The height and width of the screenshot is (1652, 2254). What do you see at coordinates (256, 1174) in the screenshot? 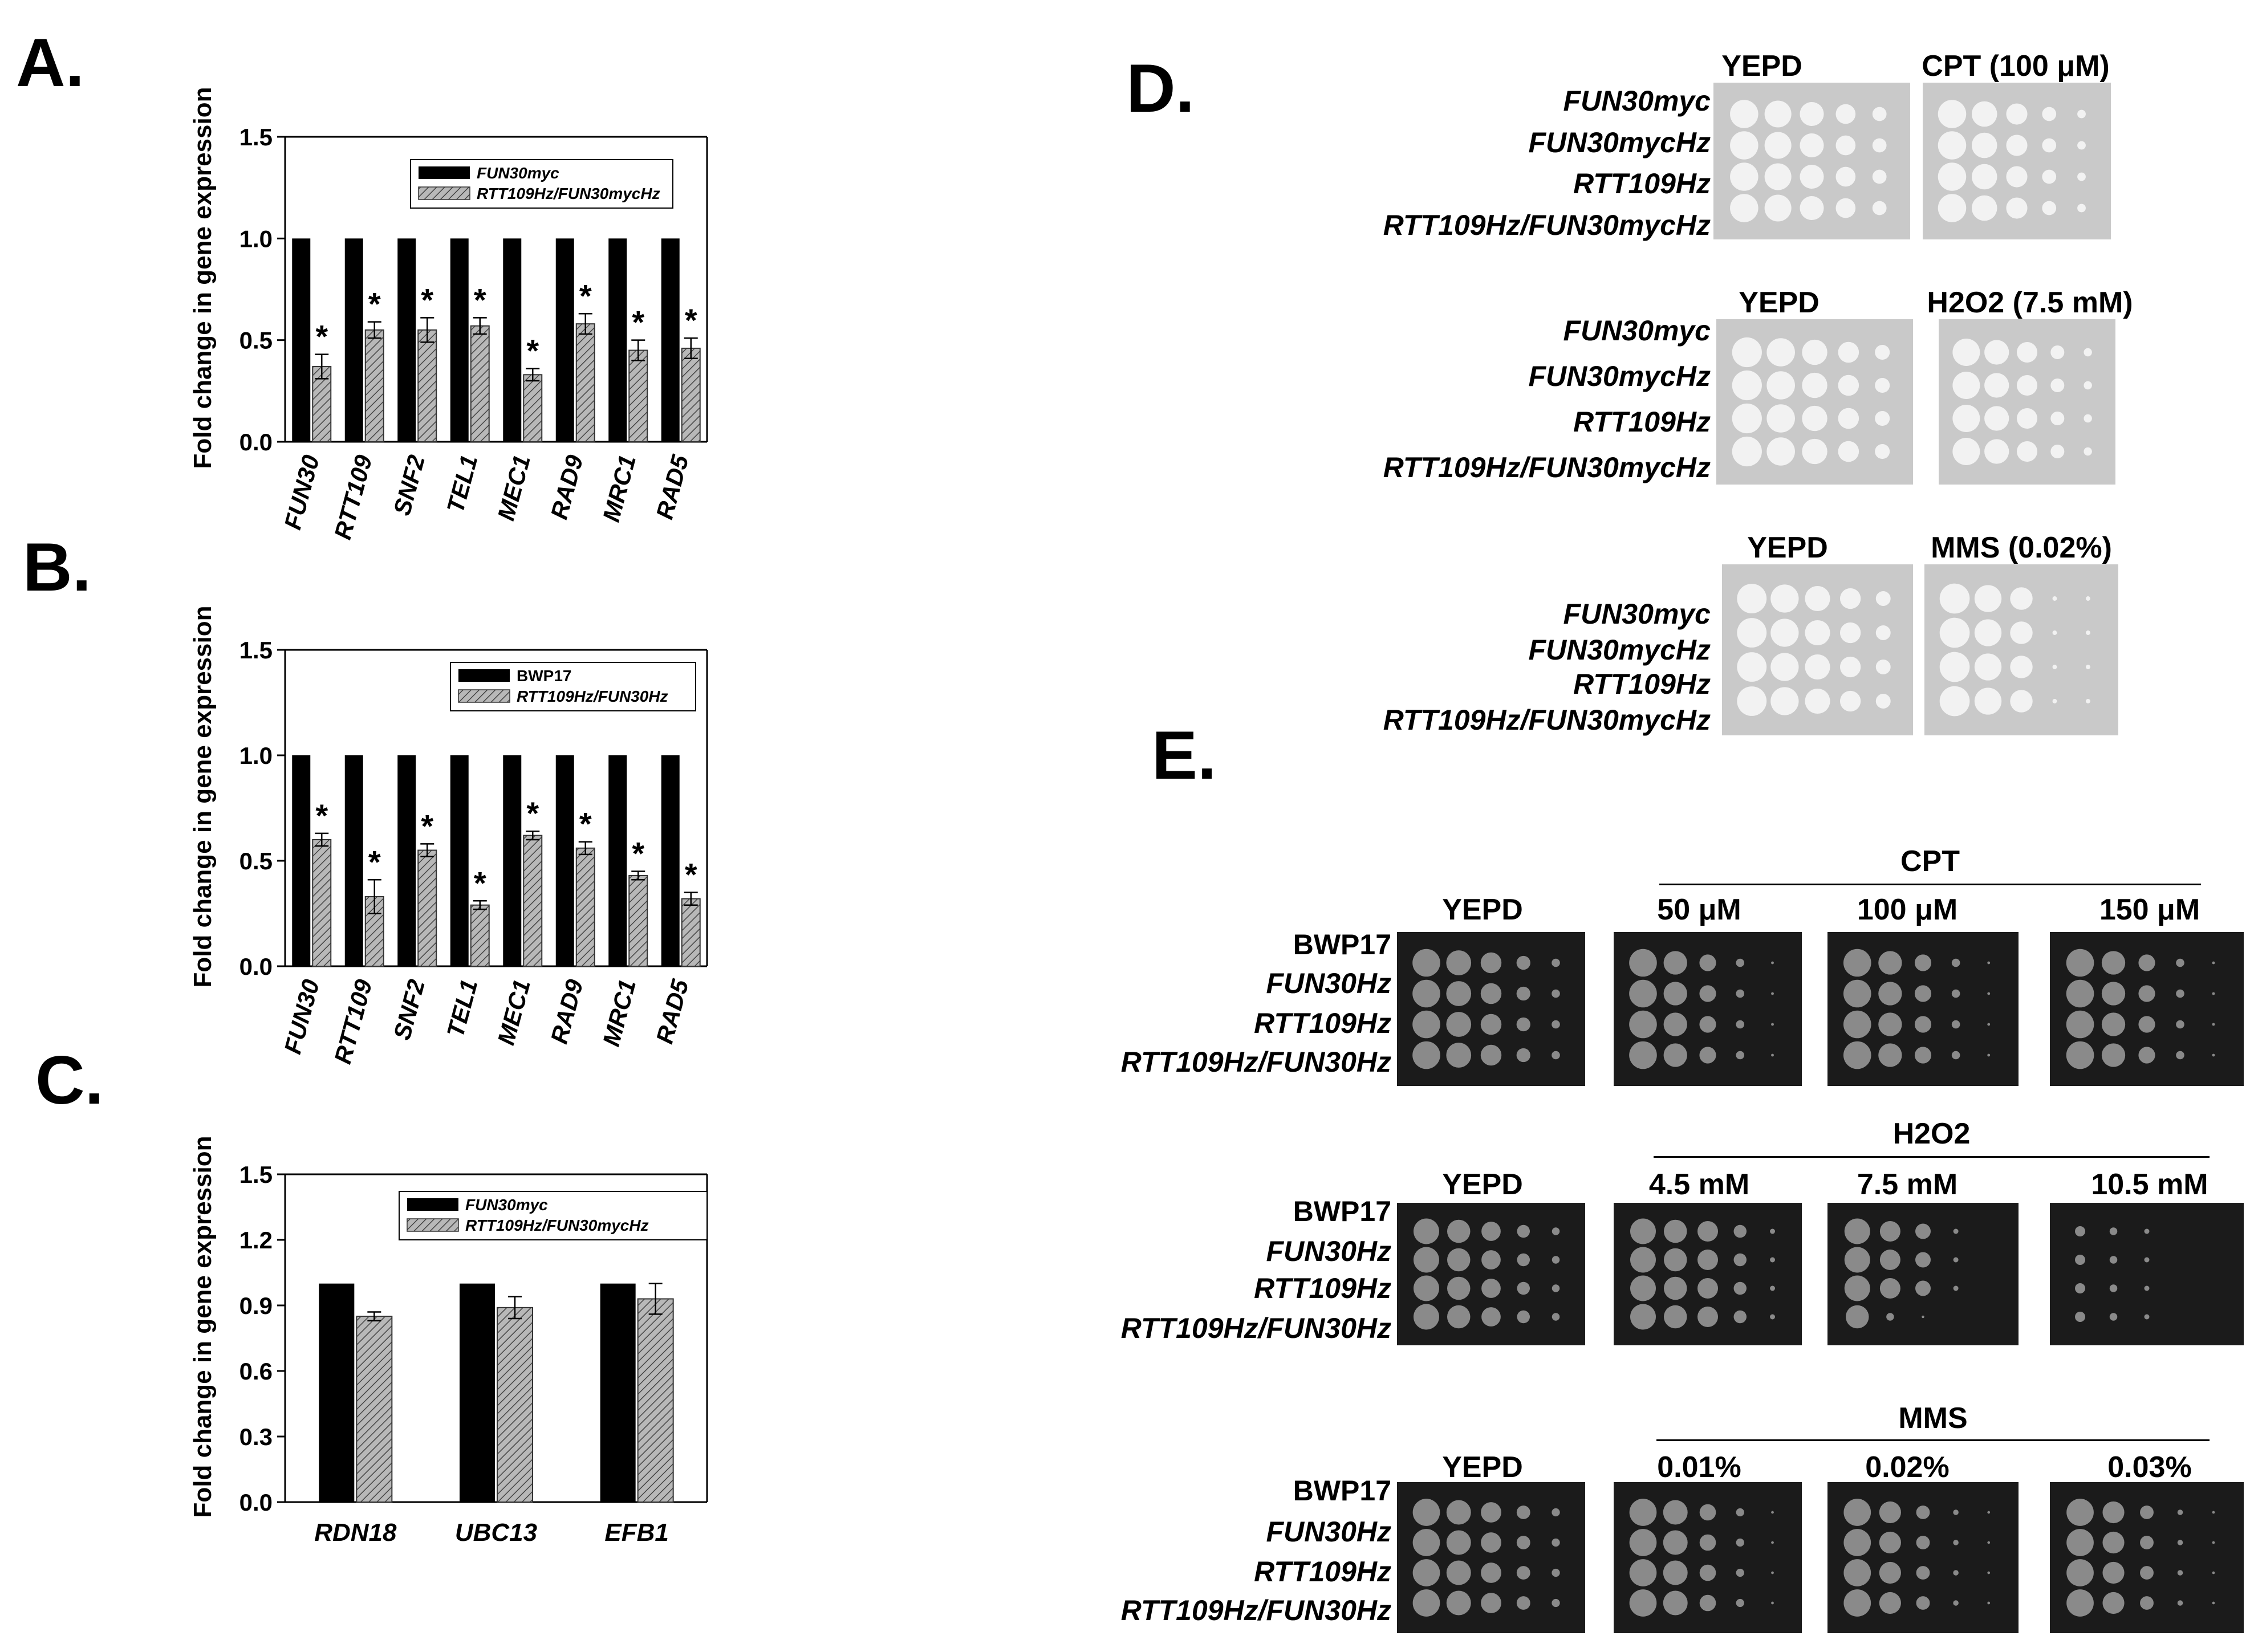
I see `y-tick-label: 1.5` at bounding box center [256, 1174].